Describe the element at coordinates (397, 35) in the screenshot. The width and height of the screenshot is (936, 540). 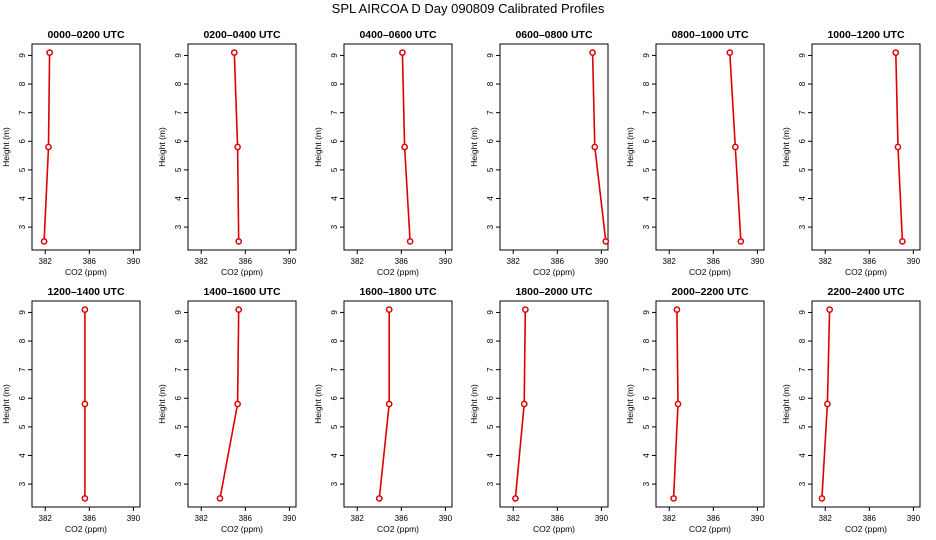
I see `panel-title: 0400–0600 UTC` at that location.